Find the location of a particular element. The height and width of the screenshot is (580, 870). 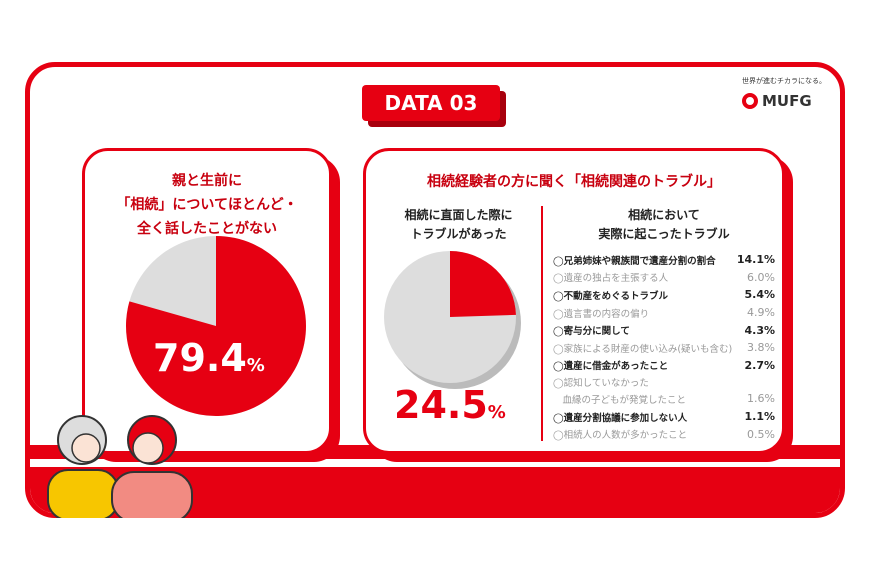

list-item: ◯遺産分割協議に参加しない人 1.1% is located at coordinates (664, 417).